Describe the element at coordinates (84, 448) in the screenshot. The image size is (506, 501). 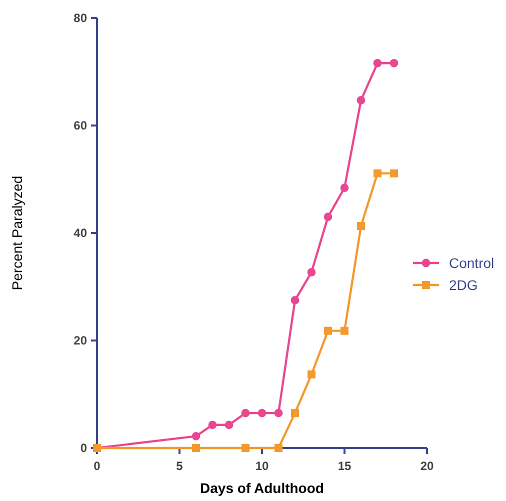
I see `y-tick-label: 0` at that location.